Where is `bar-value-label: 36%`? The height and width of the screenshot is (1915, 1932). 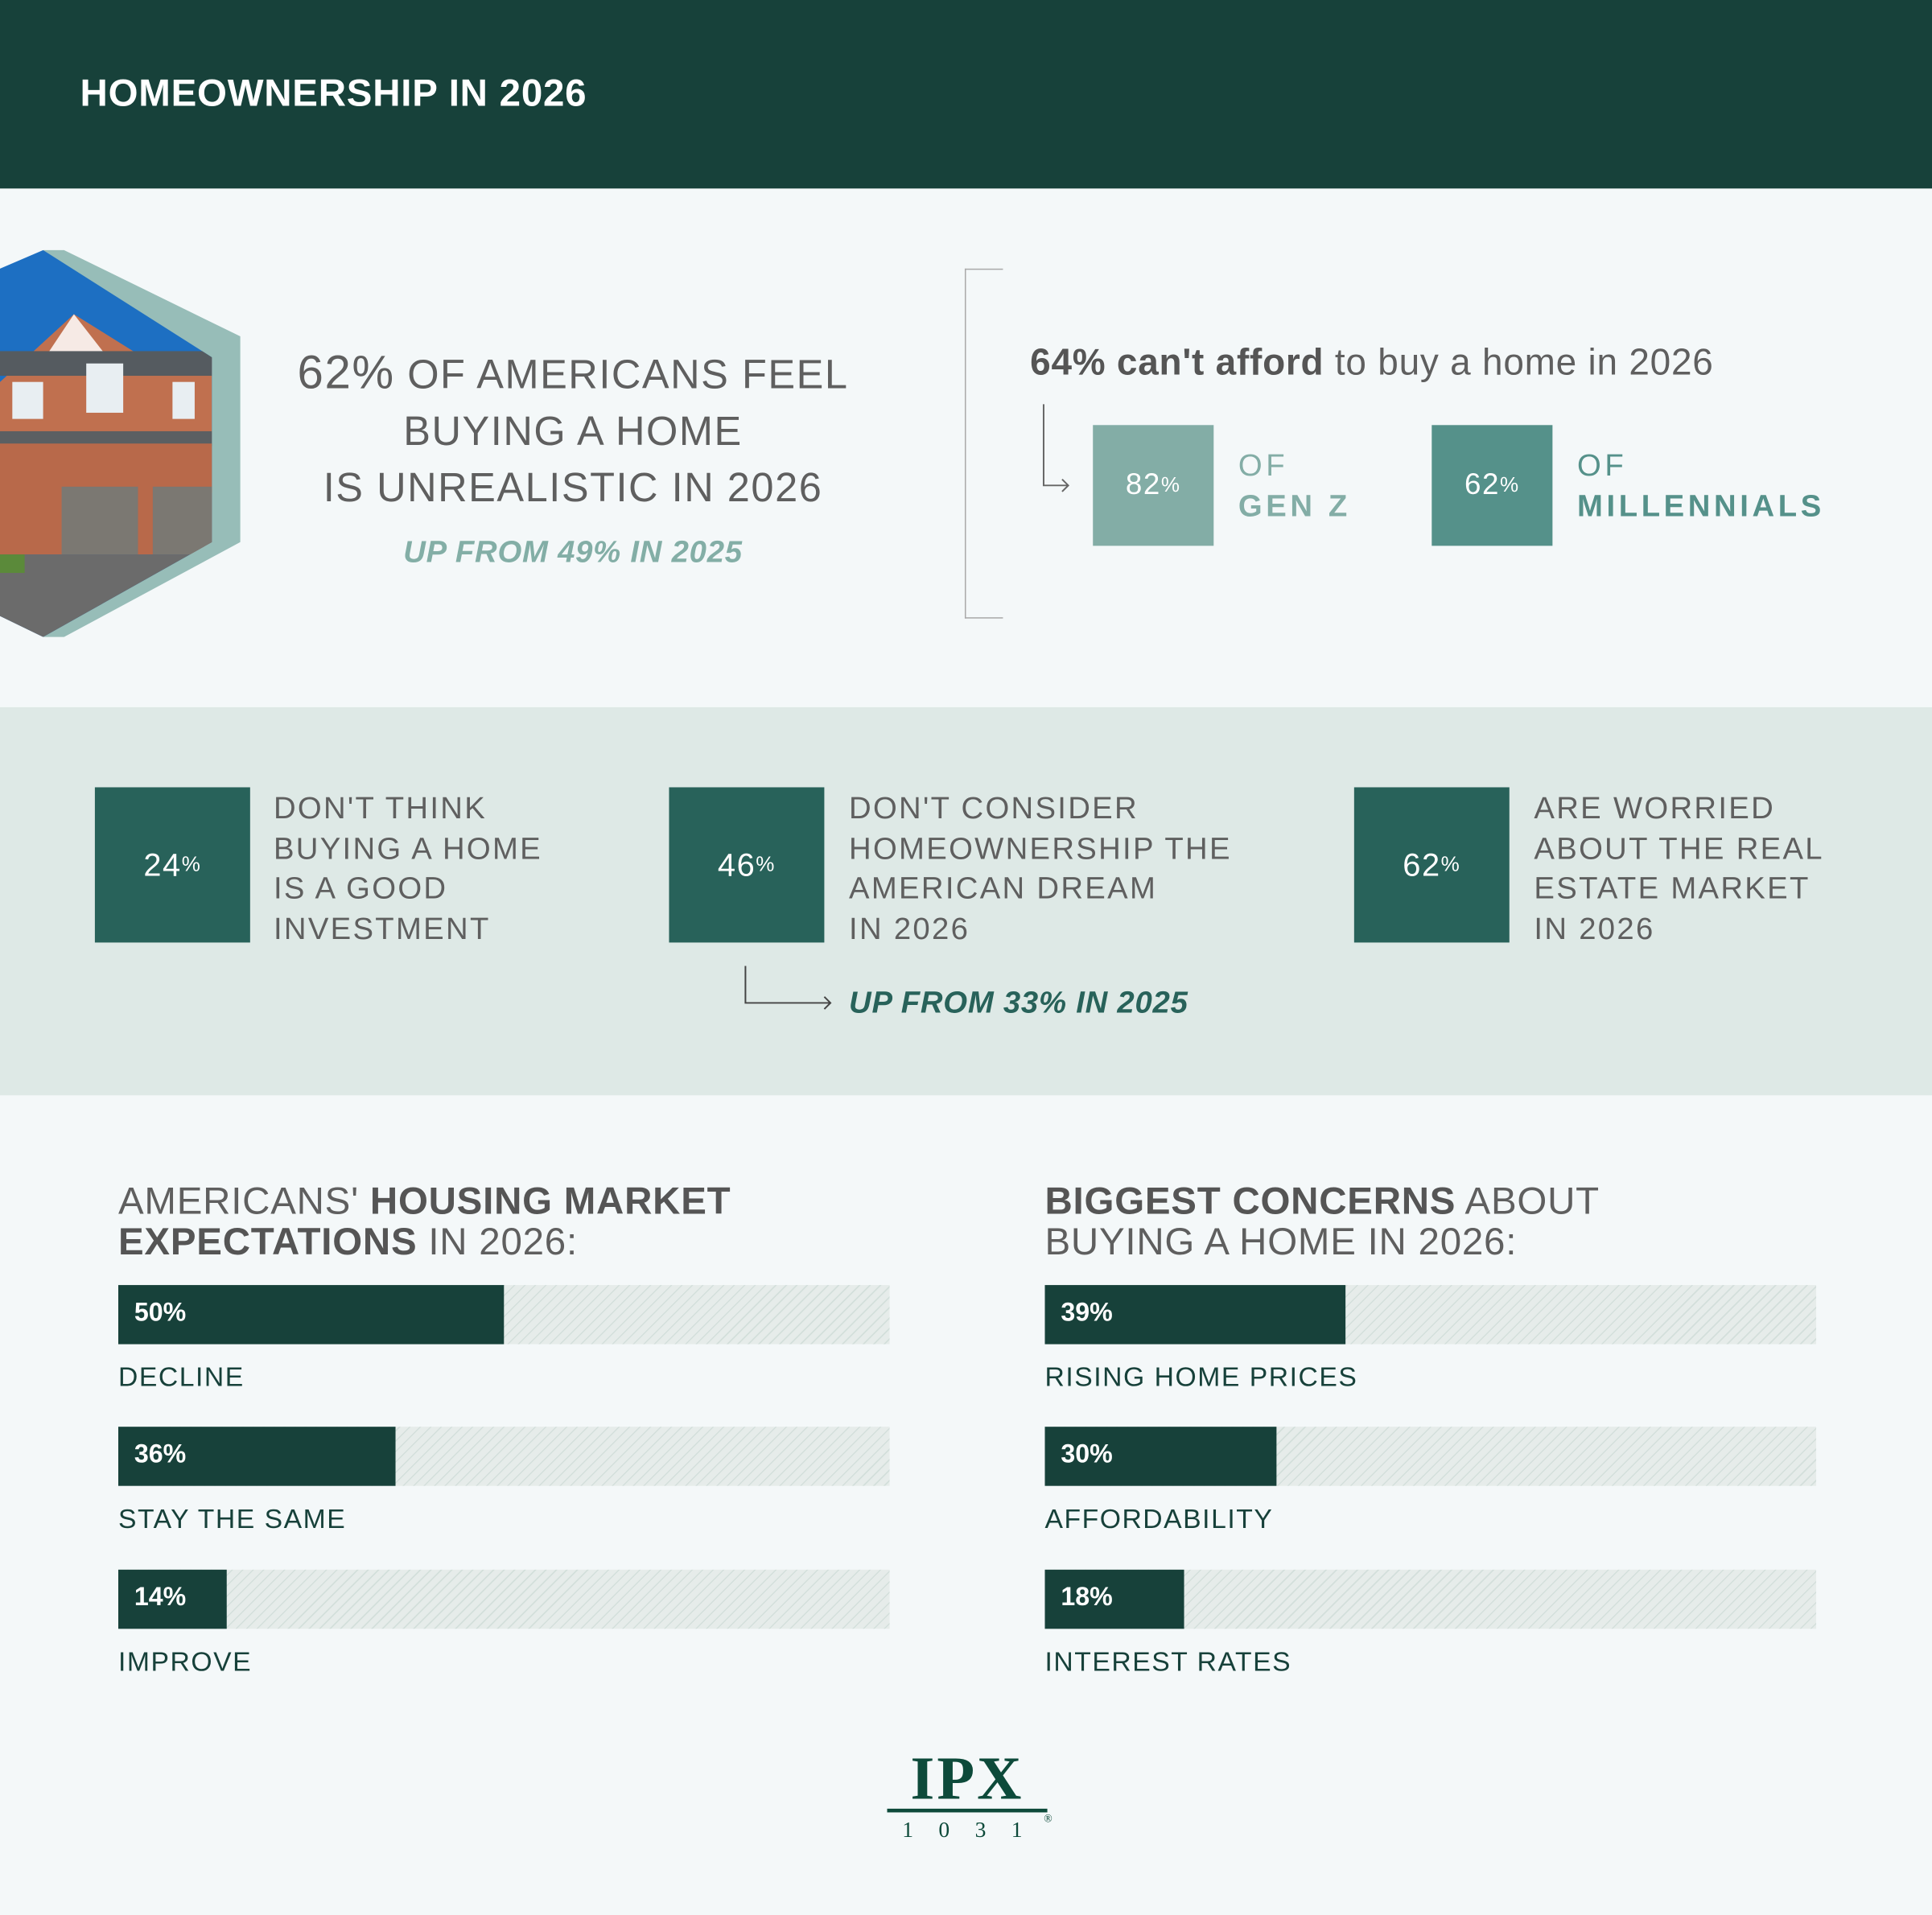 bar-value-label: 36% is located at coordinates (160, 1454).